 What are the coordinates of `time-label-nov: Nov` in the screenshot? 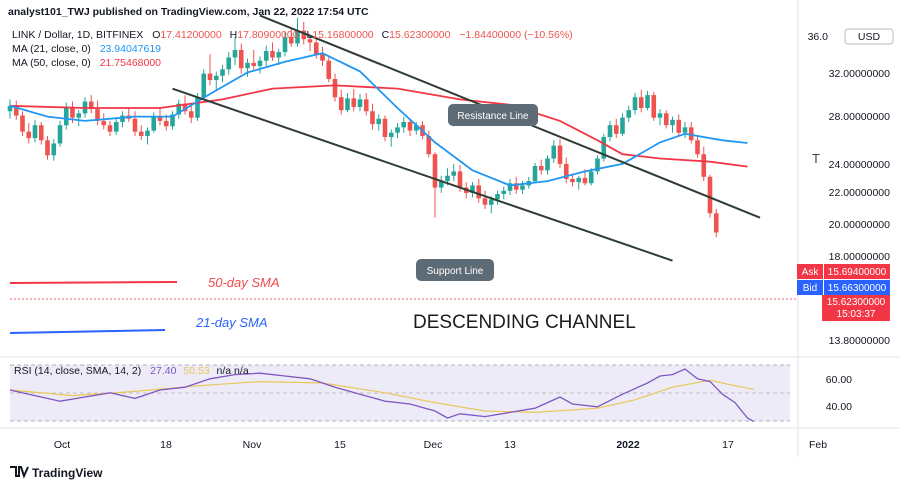 It's located at (252, 445).